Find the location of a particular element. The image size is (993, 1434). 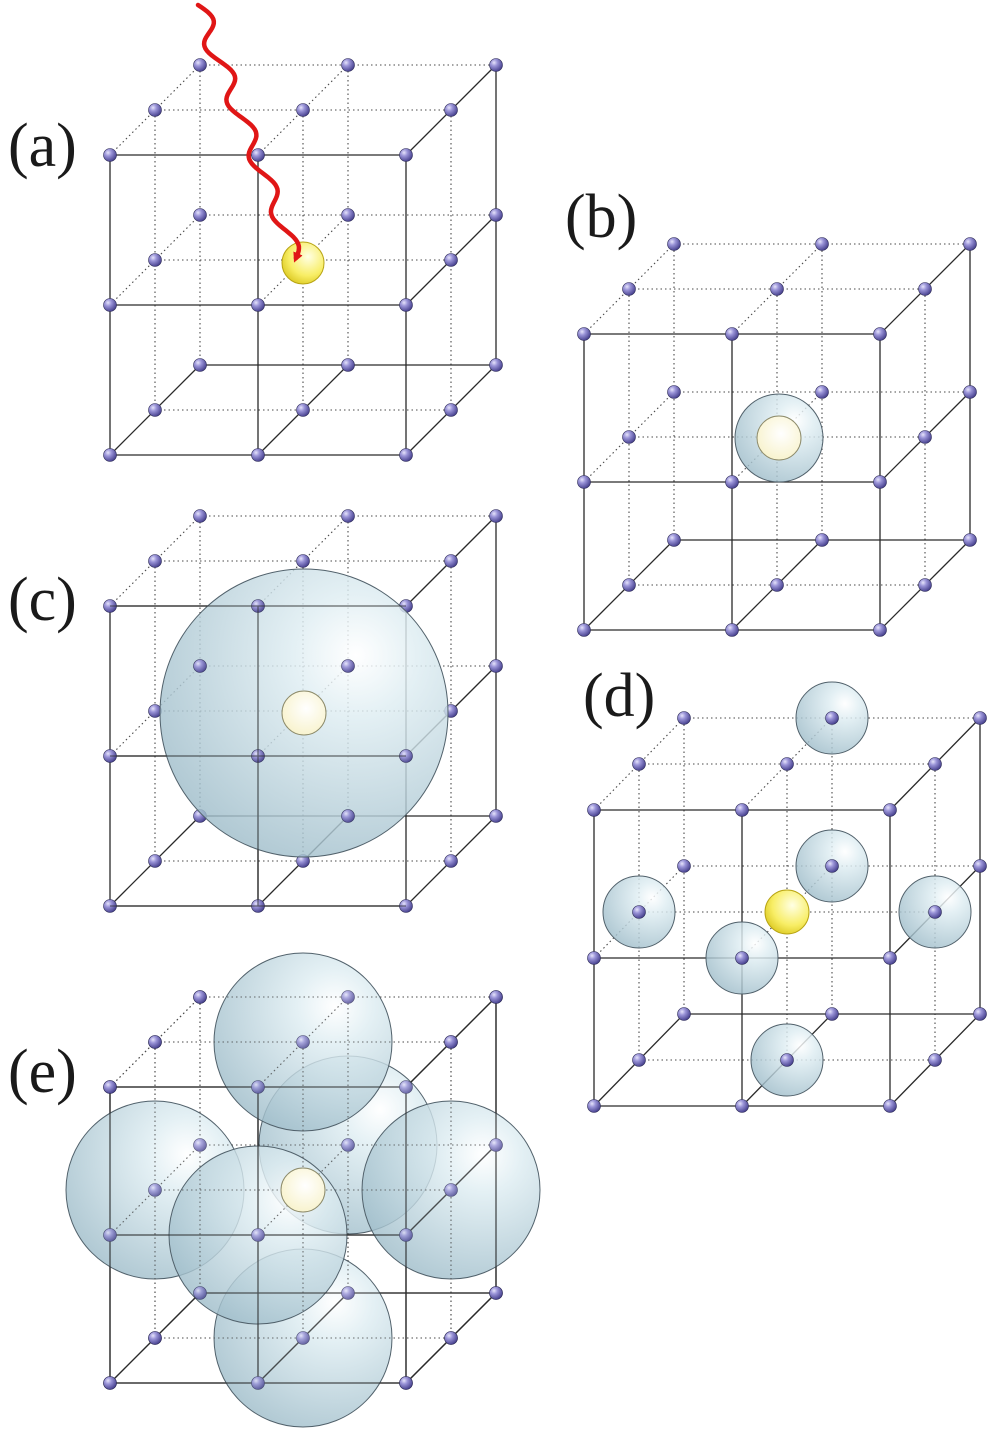

photon-arrow is located at coordinates (249, 132).